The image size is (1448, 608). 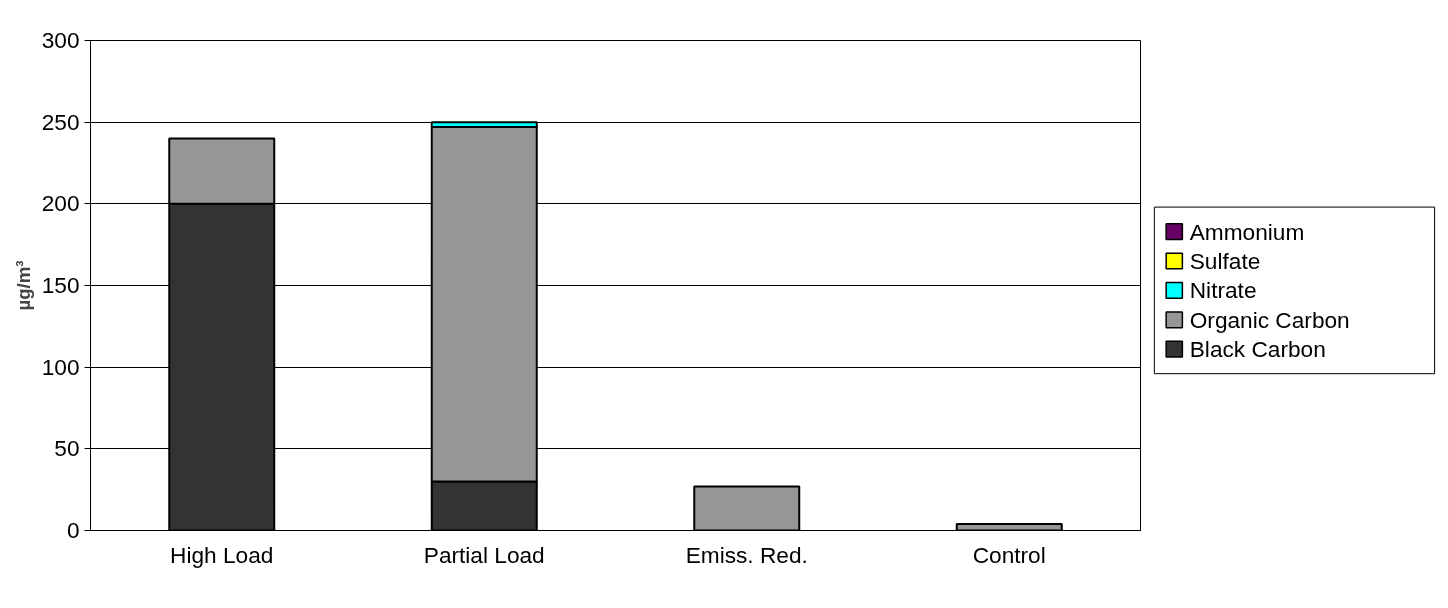 I want to click on y-tick-label: 200, so click(x=60, y=203).